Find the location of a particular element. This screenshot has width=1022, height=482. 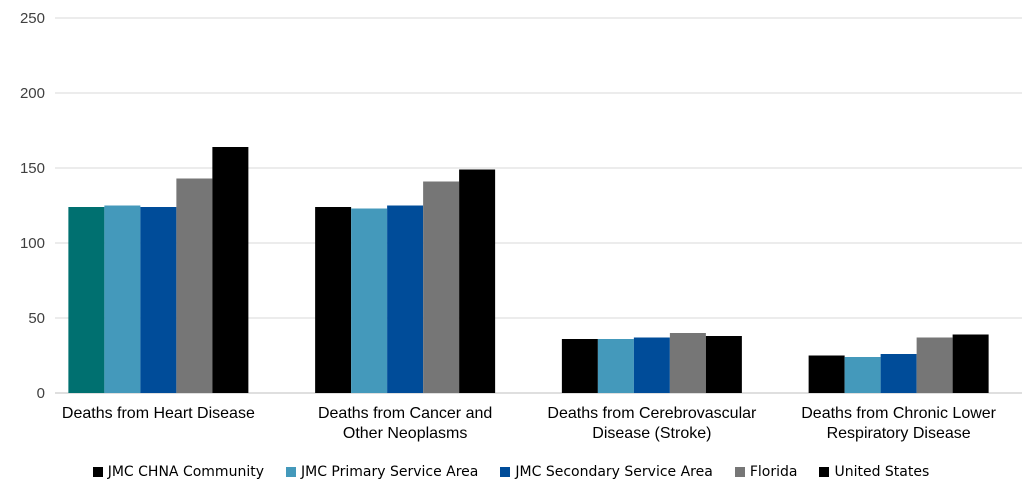

legend-label: JMC Secondary Service Area is located at coordinates (614, 472).